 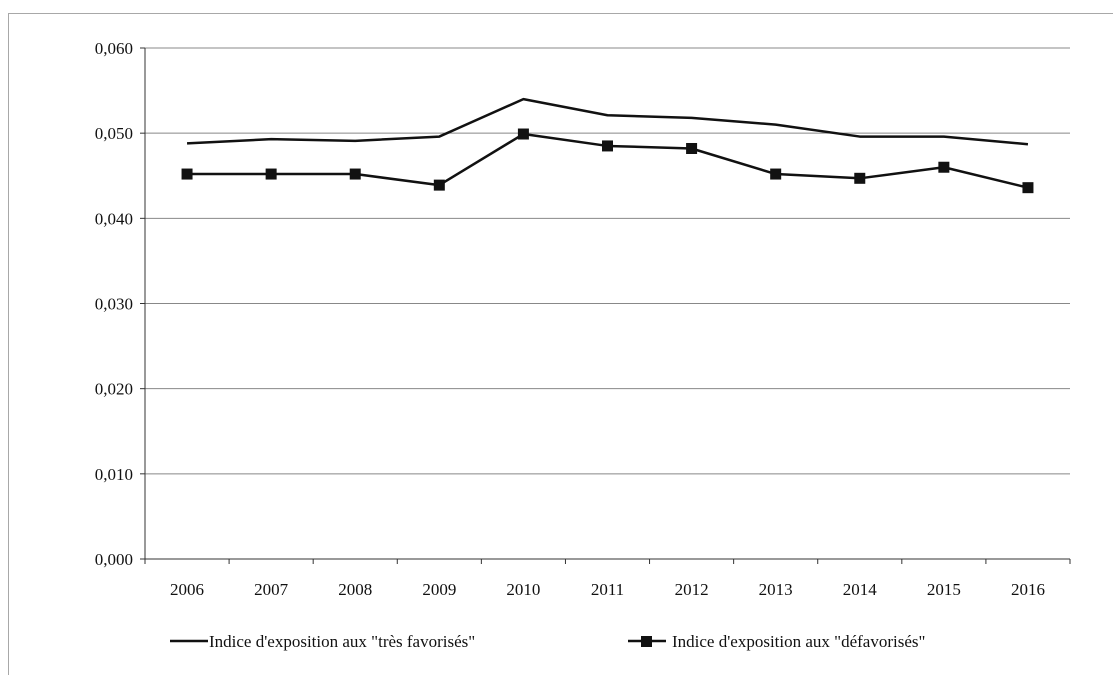 What do you see at coordinates (114, 389) in the screenshot?
I see `y-tick-label: 0,020` at bounding box center [114, 389].